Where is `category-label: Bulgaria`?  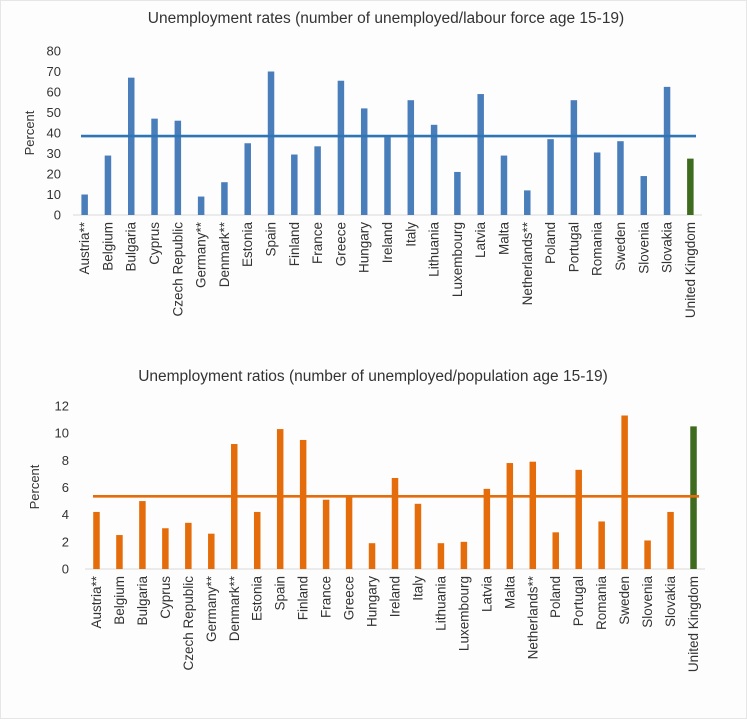
category-label: Bulgaria is located at coordinates (142, 601).